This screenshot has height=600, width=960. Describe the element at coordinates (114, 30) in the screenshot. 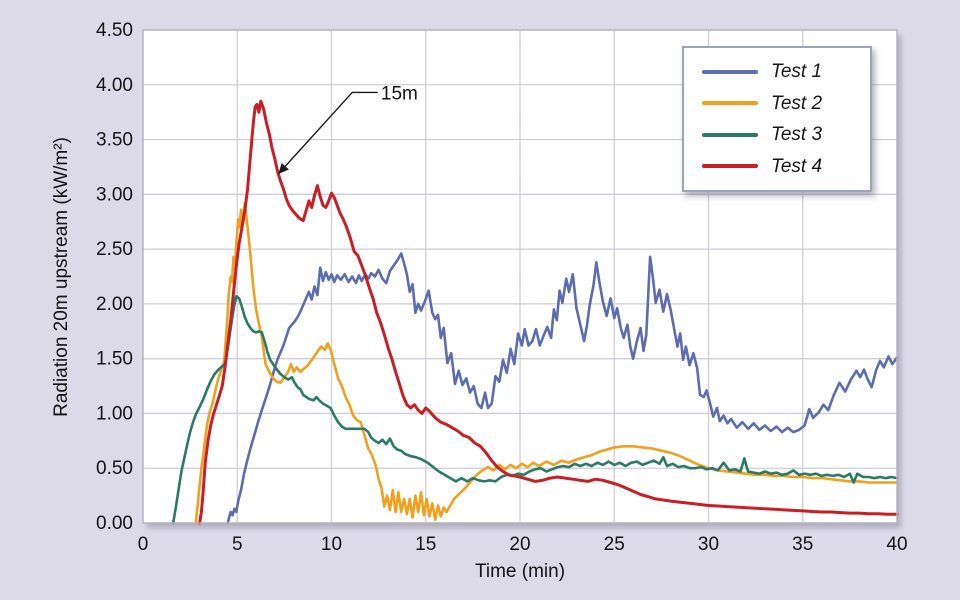

I see `y-tick-label: 4.50` at that location.